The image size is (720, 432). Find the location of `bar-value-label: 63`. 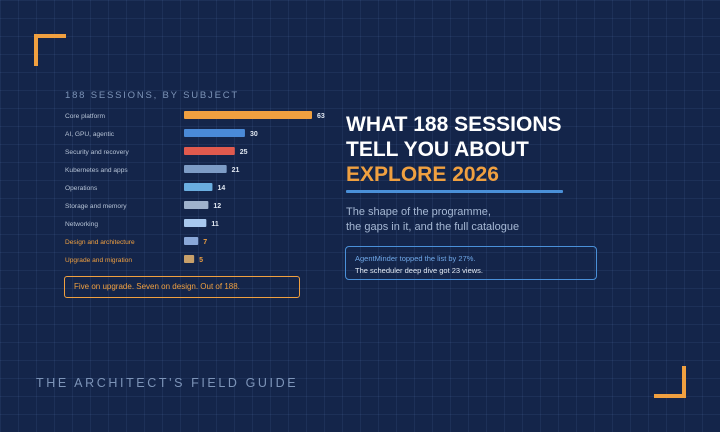

bar-value-label: 63 is located at coordinates (321, 116).